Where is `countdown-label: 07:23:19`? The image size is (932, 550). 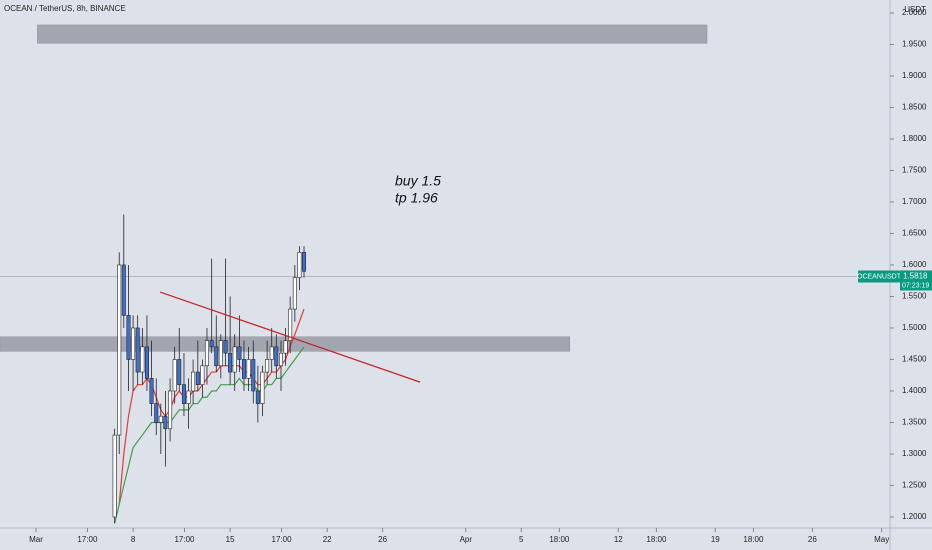 countdown-label: 07:23:19 is located at coordinates (915, 285).